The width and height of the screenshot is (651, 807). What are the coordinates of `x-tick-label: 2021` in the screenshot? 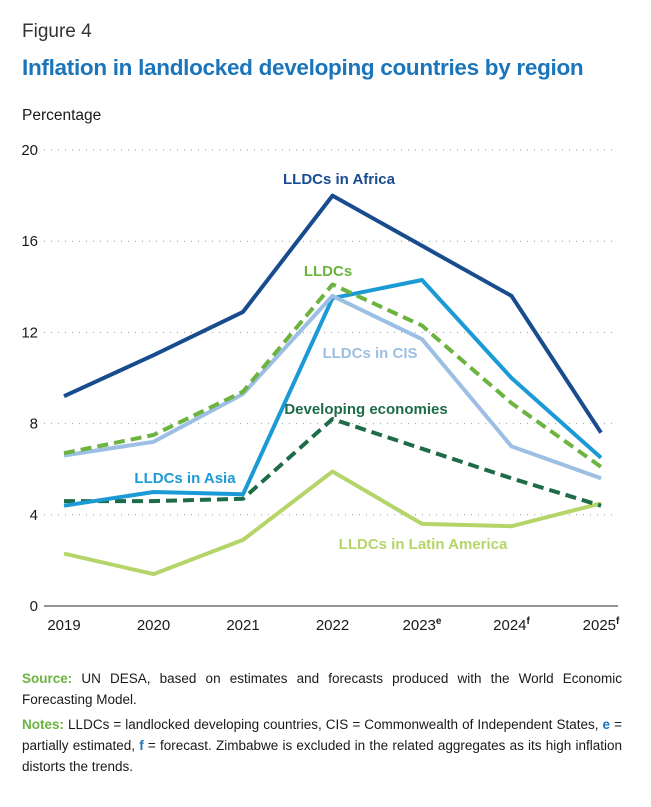 It's located at (242, 625).